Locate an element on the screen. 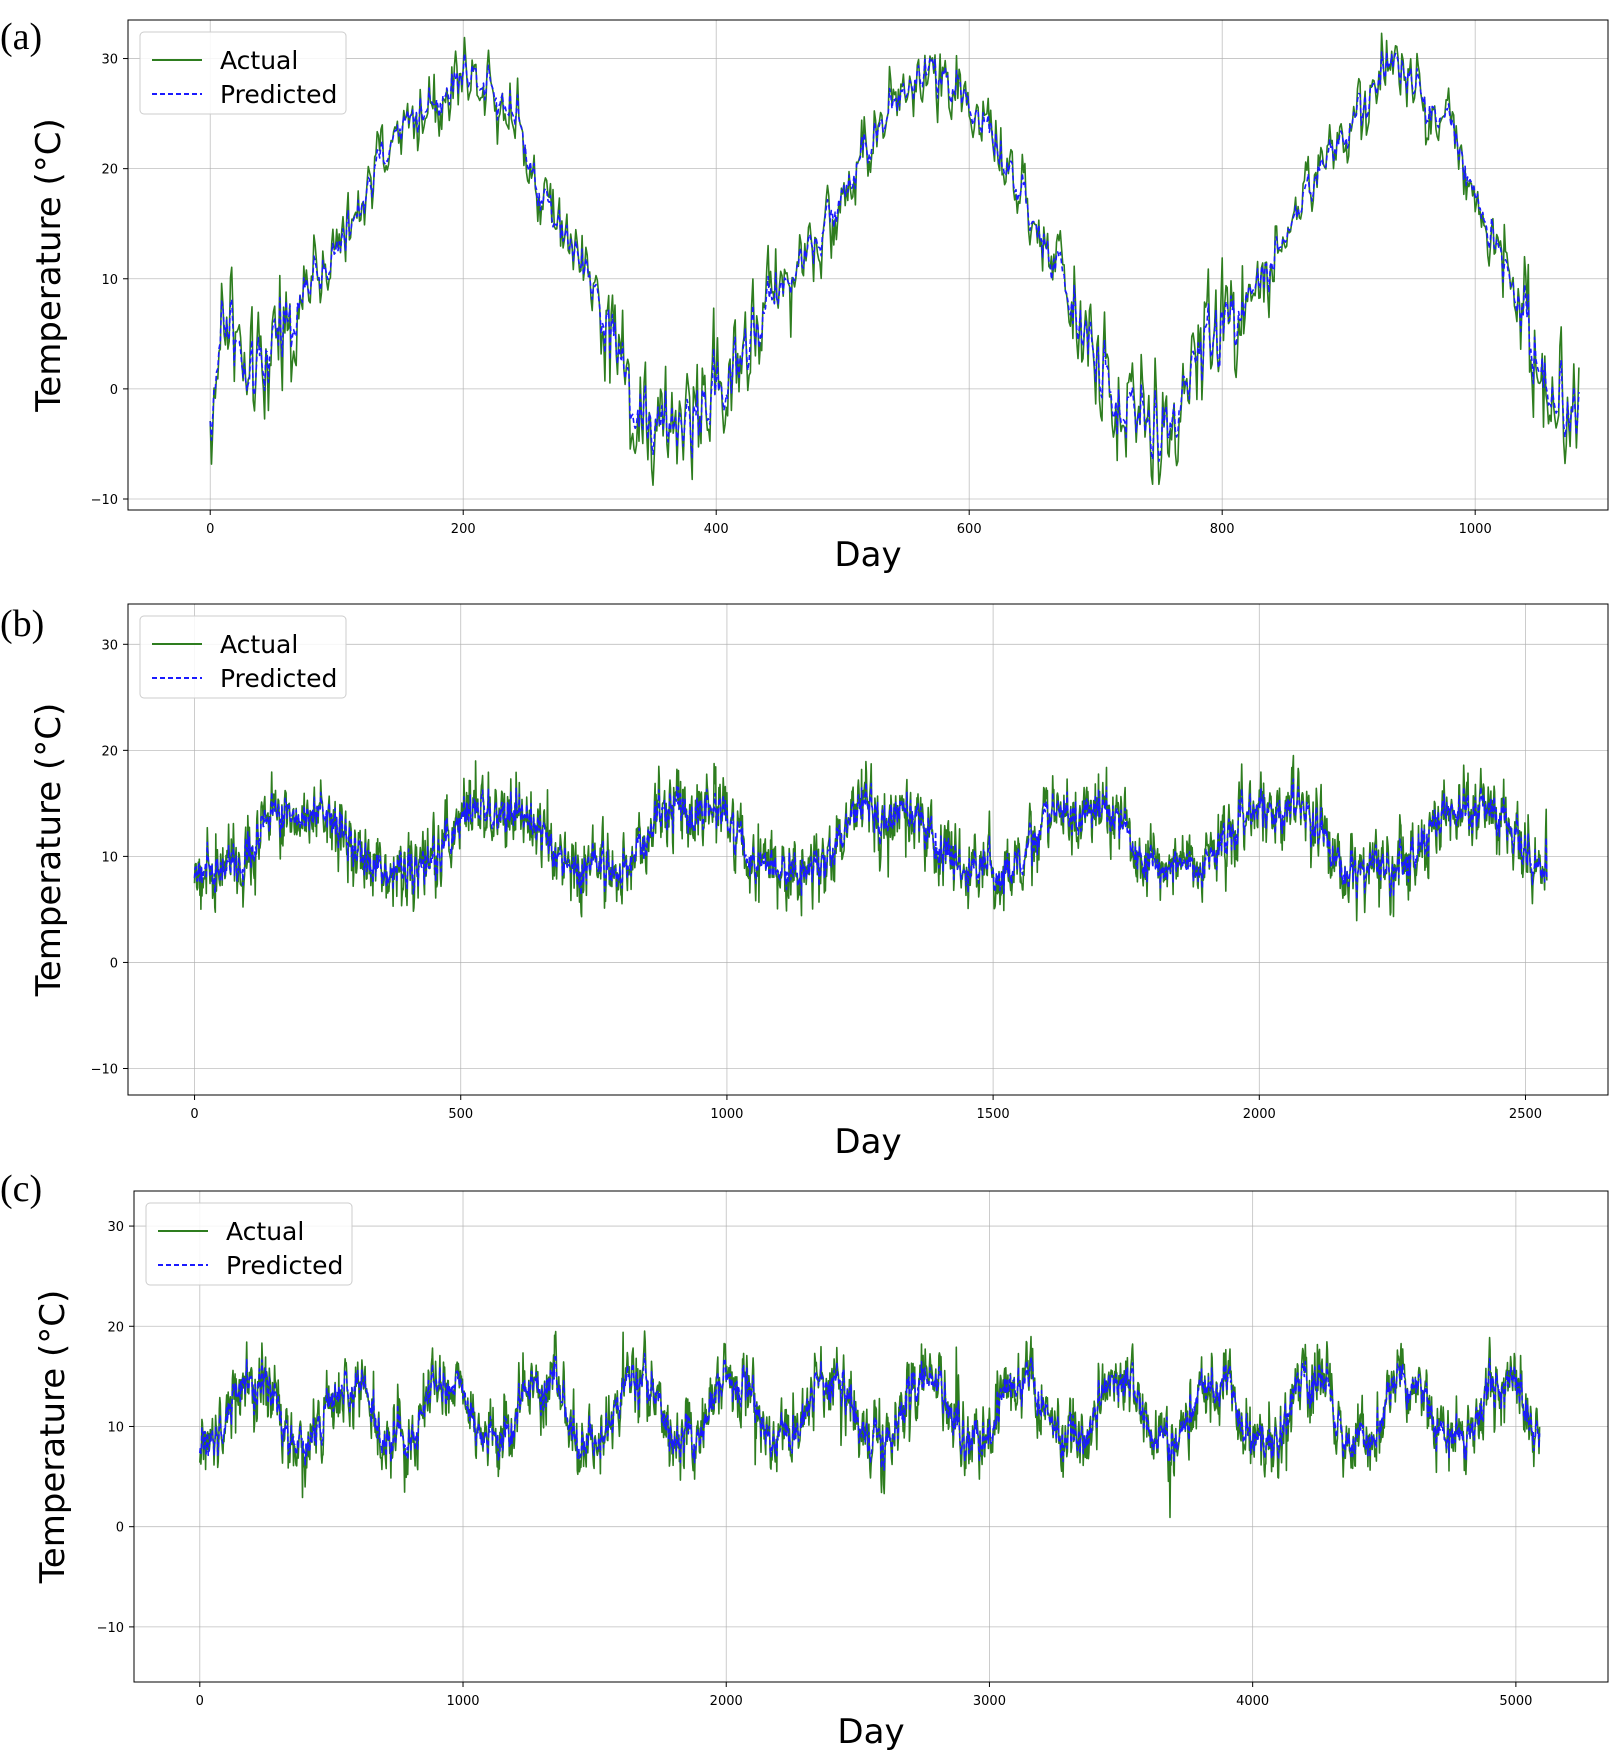 The width and height of the screenshot is (1618, 1750). x-tick-label: 1500 is located at coordinates (993, 1114).